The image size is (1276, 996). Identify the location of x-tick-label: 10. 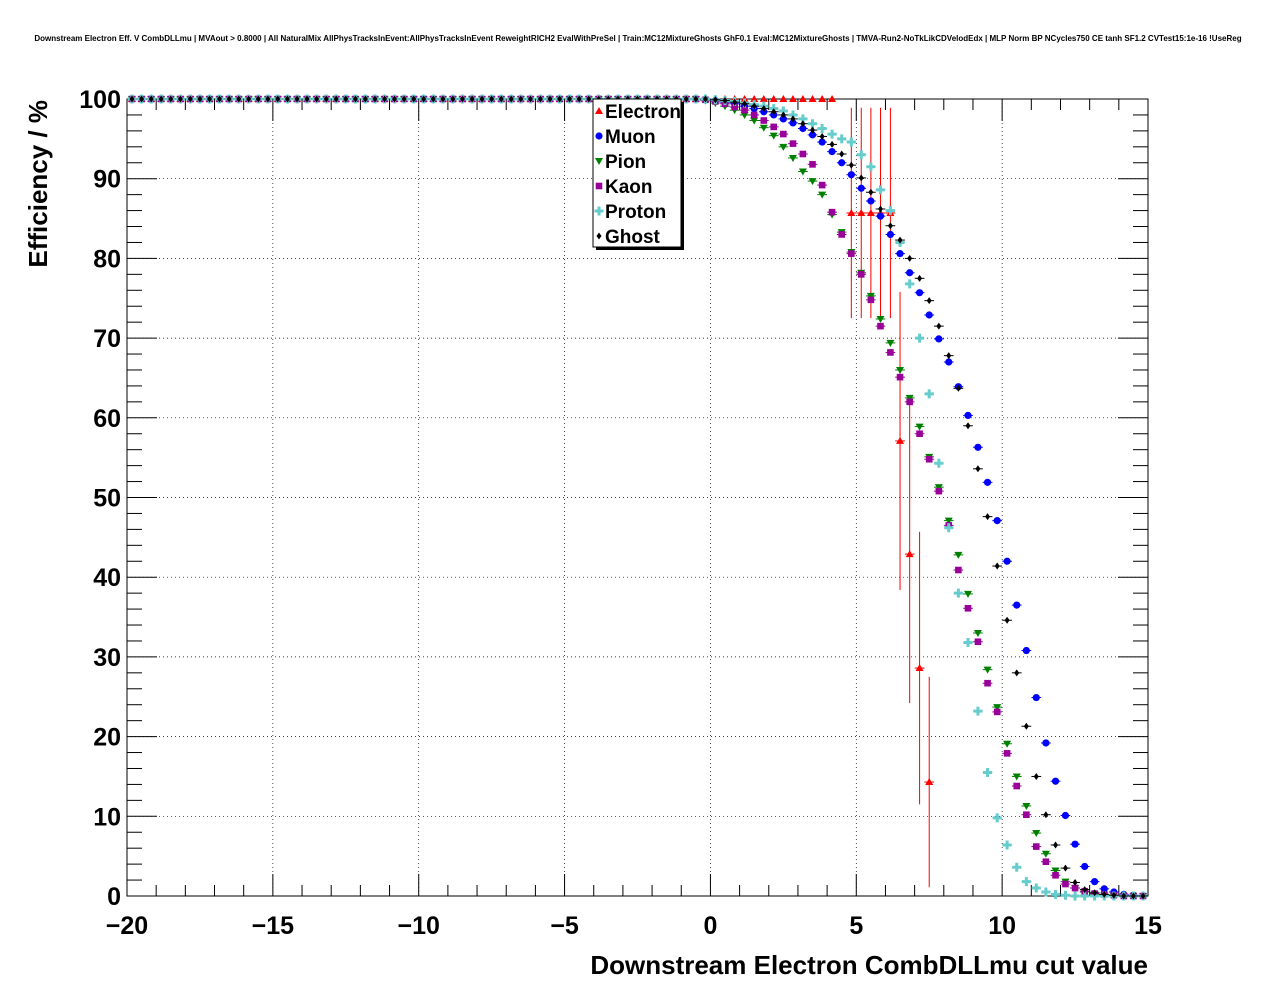
(1002, 926).